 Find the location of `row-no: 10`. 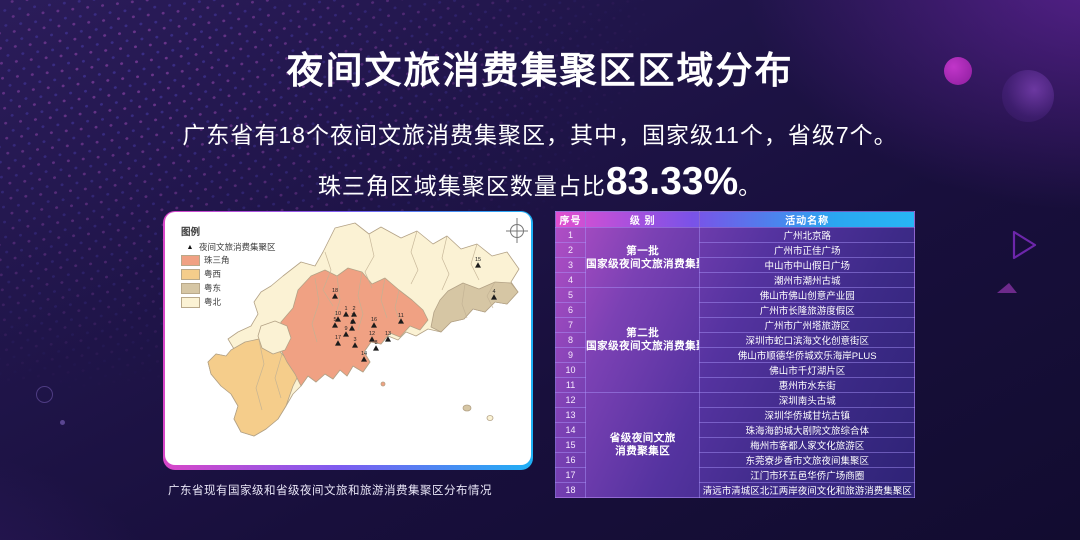

row-no: 10 is located at coordinates (570, 370).